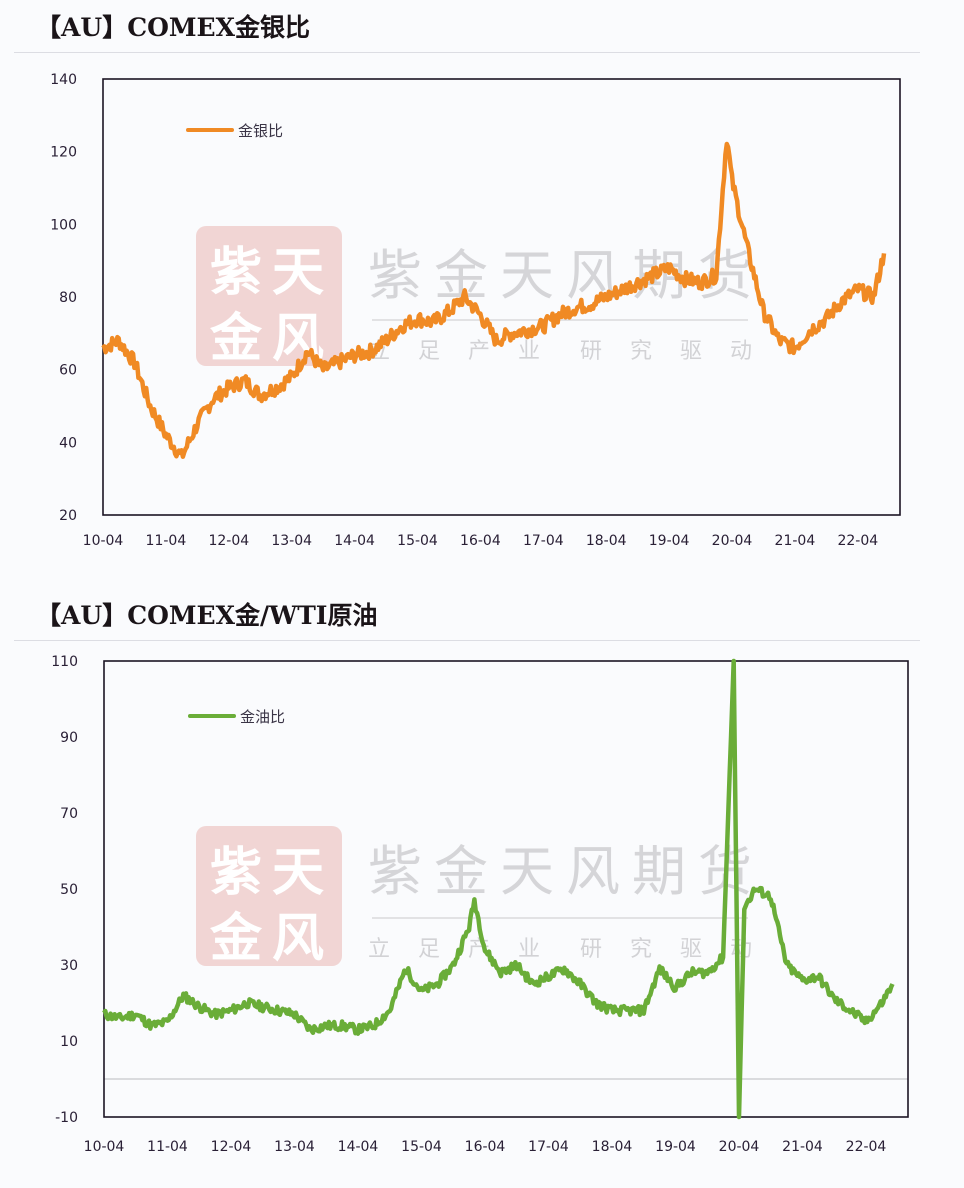  I want to click on chart2-title-divider, so click(467, 640).